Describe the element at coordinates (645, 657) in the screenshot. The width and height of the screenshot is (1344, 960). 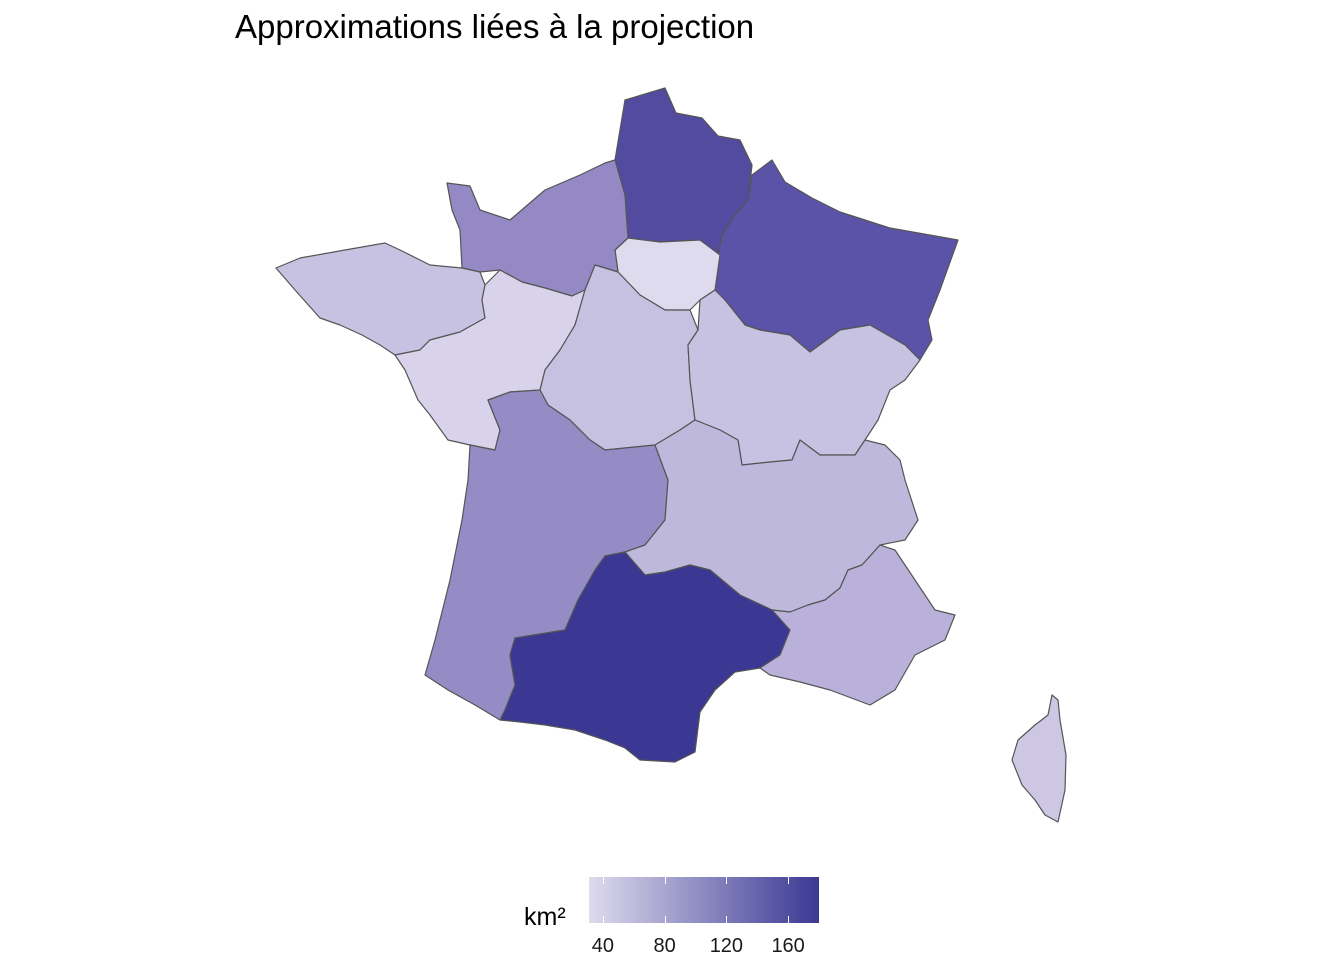
I see `region-occitanie` at that location.